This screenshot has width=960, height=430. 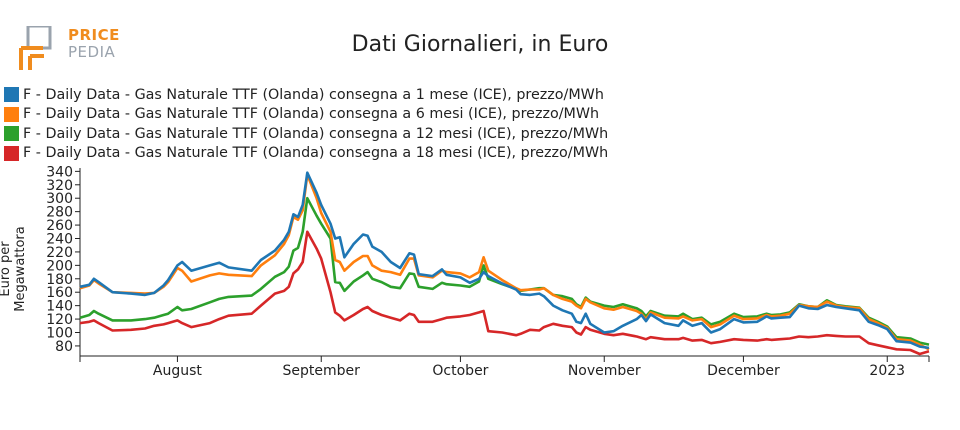 What do you see at coordinates (35, 47) in the screenshot?
I see `logo-mark-icon` at bounding box center [35, 47].